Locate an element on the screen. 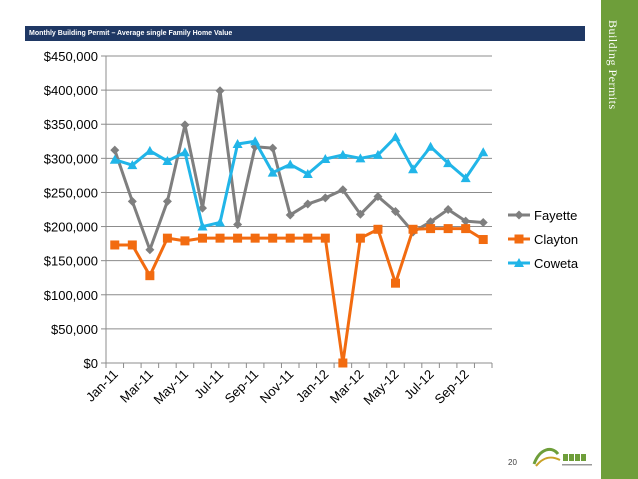 The height and width of the screenshot is (479, 638). y-tick-label: $100,000 is located at coordinates (71, 295).